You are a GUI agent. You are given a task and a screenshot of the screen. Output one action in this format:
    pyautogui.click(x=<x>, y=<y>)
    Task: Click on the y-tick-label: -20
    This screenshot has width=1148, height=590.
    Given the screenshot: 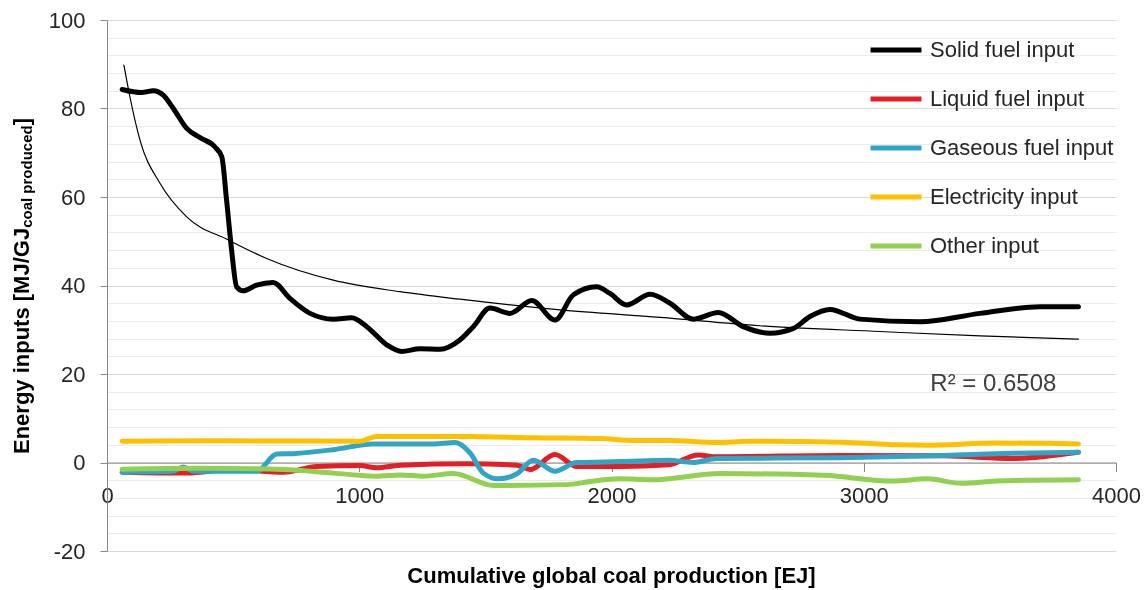 What is the action you would take?
    pyautogui.click(x=69, y=551)
    